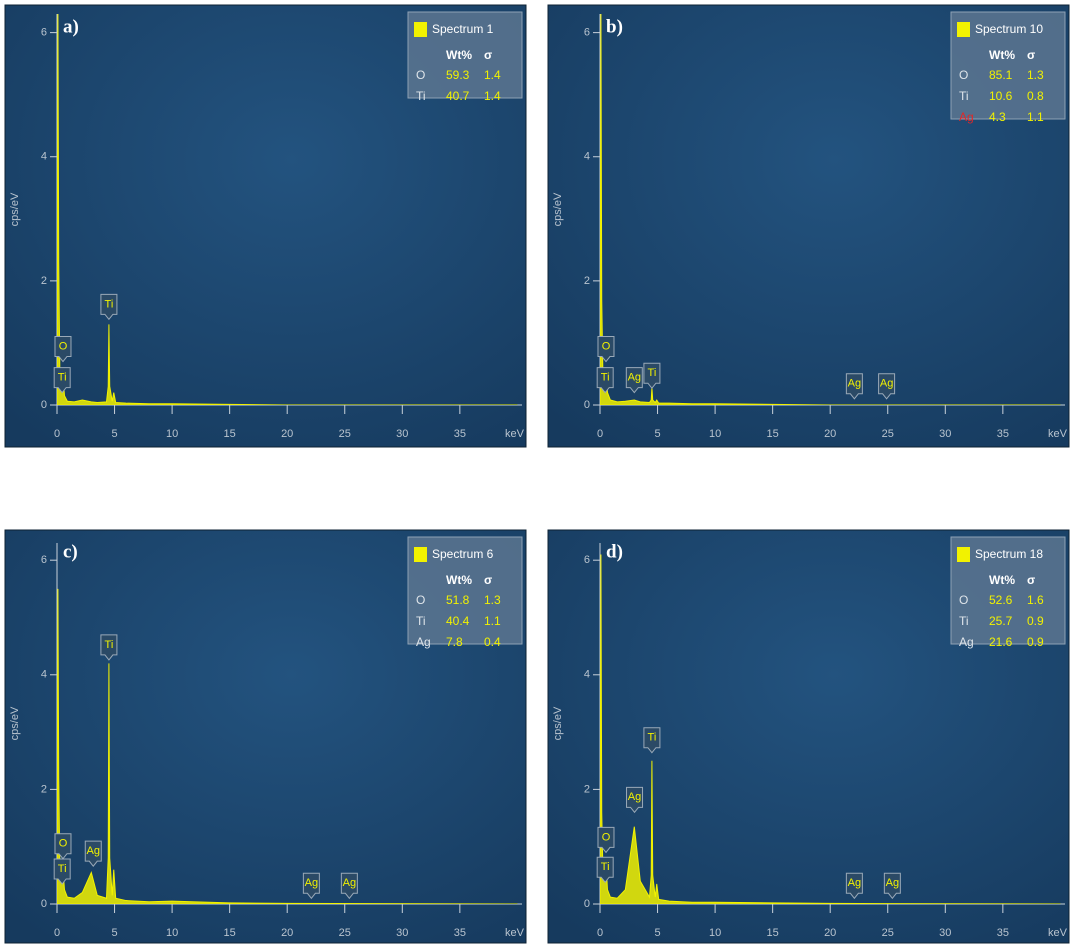  I want to click on legend-wt: 85.1, so click(1001, 75).